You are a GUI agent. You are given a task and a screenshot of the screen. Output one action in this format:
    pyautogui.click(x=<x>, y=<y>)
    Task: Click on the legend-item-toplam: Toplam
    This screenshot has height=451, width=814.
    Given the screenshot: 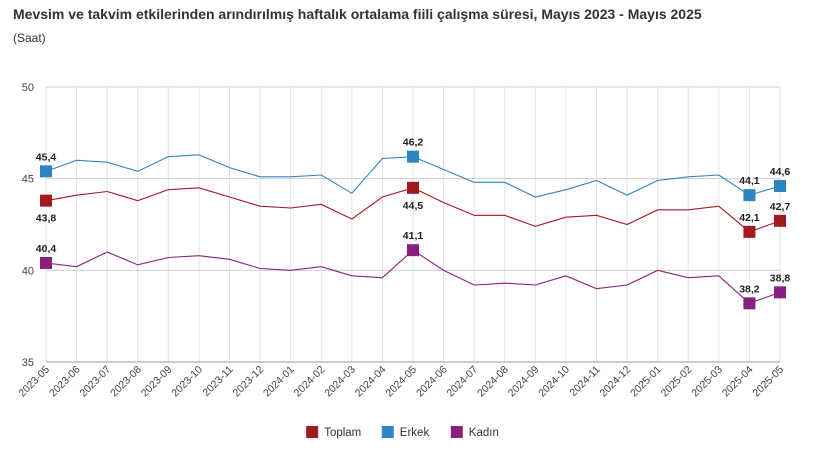 What is the action you would take?
    pyautogui.click(x=333, y=432)
    